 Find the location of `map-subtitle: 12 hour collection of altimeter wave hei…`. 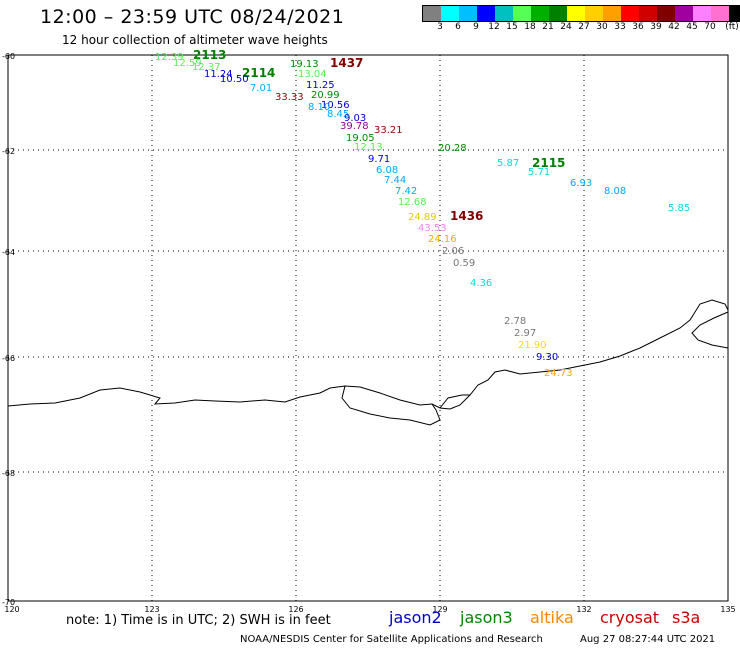

map-subtitle: 12 hour collection of altimeter wave hei… is located at coordinates (195, 40).